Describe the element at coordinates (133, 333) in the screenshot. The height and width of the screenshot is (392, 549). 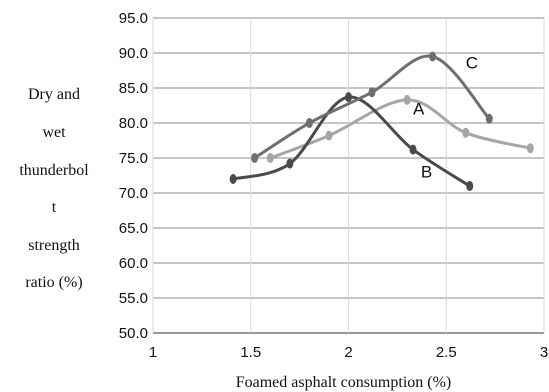
I see `y-tick-label: 50.0` at that location.